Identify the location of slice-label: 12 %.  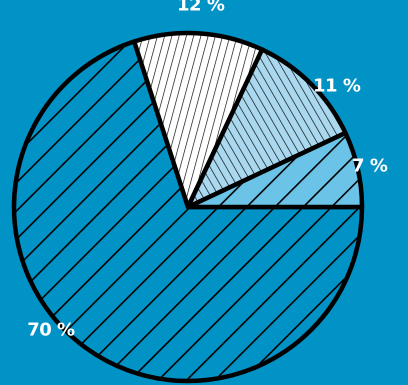
(201, 8).